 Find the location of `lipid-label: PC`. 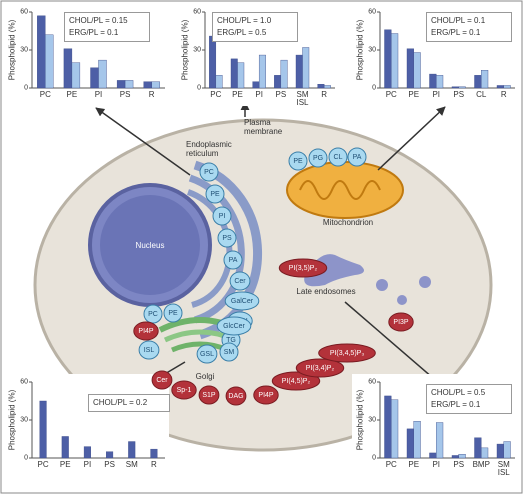

lipid-label: PC is located at coordinates (209, 172).